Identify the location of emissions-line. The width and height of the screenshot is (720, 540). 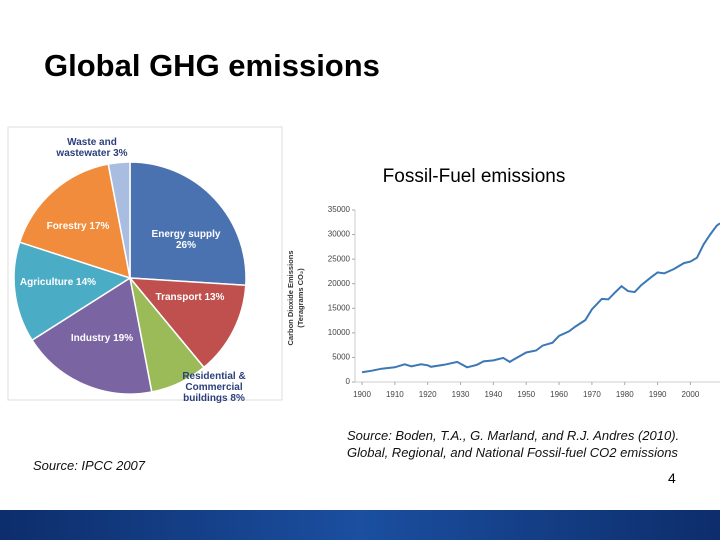
(540, 298).